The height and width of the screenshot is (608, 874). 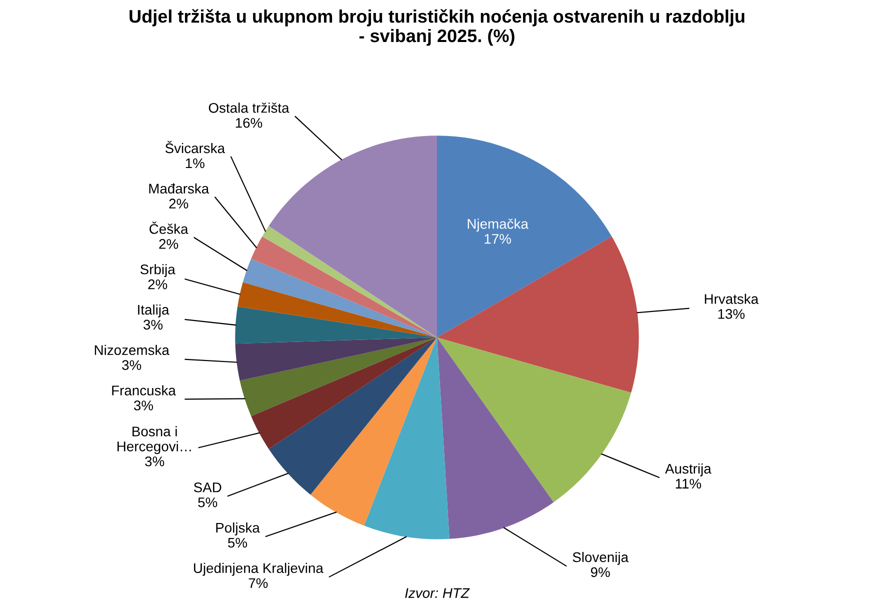 What do you see at coordinates (132, 350) in the screenshot?
I see `slice-label: Nizozemska` at bounding box center [132, 350].